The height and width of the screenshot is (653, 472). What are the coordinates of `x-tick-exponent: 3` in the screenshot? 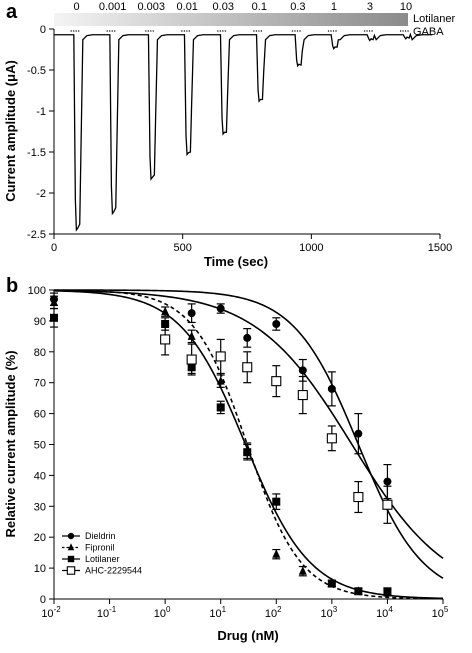 It's located at (335, 609).